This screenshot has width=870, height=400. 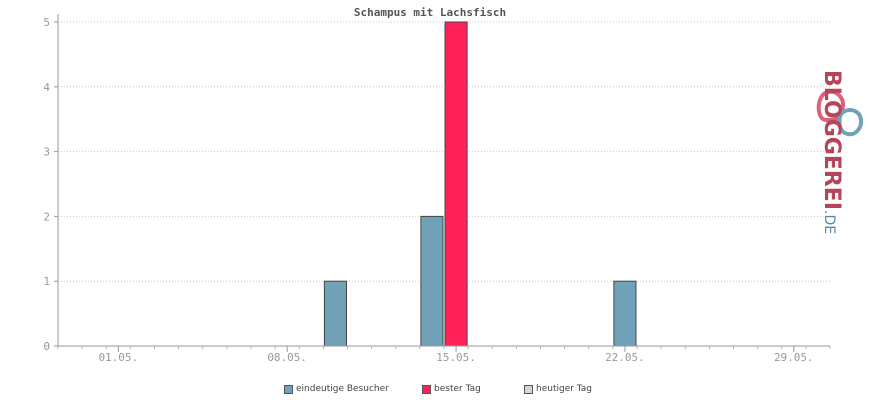 I want to click on y-tick-label: 0, so click(x=46, y=346).